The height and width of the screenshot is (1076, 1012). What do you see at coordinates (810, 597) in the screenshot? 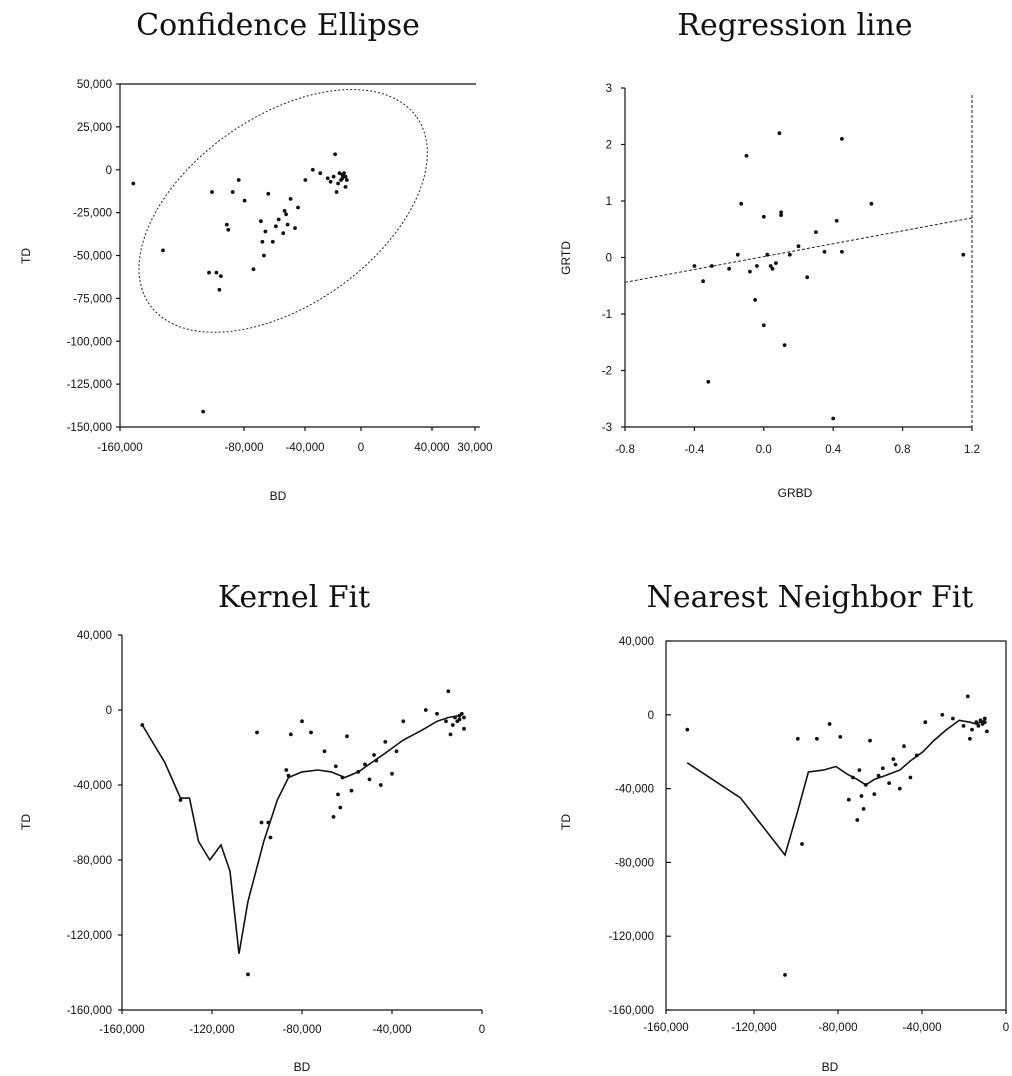
I see `chart-title: Nearest Neighbor Fit` at bounding box center [810, 597].